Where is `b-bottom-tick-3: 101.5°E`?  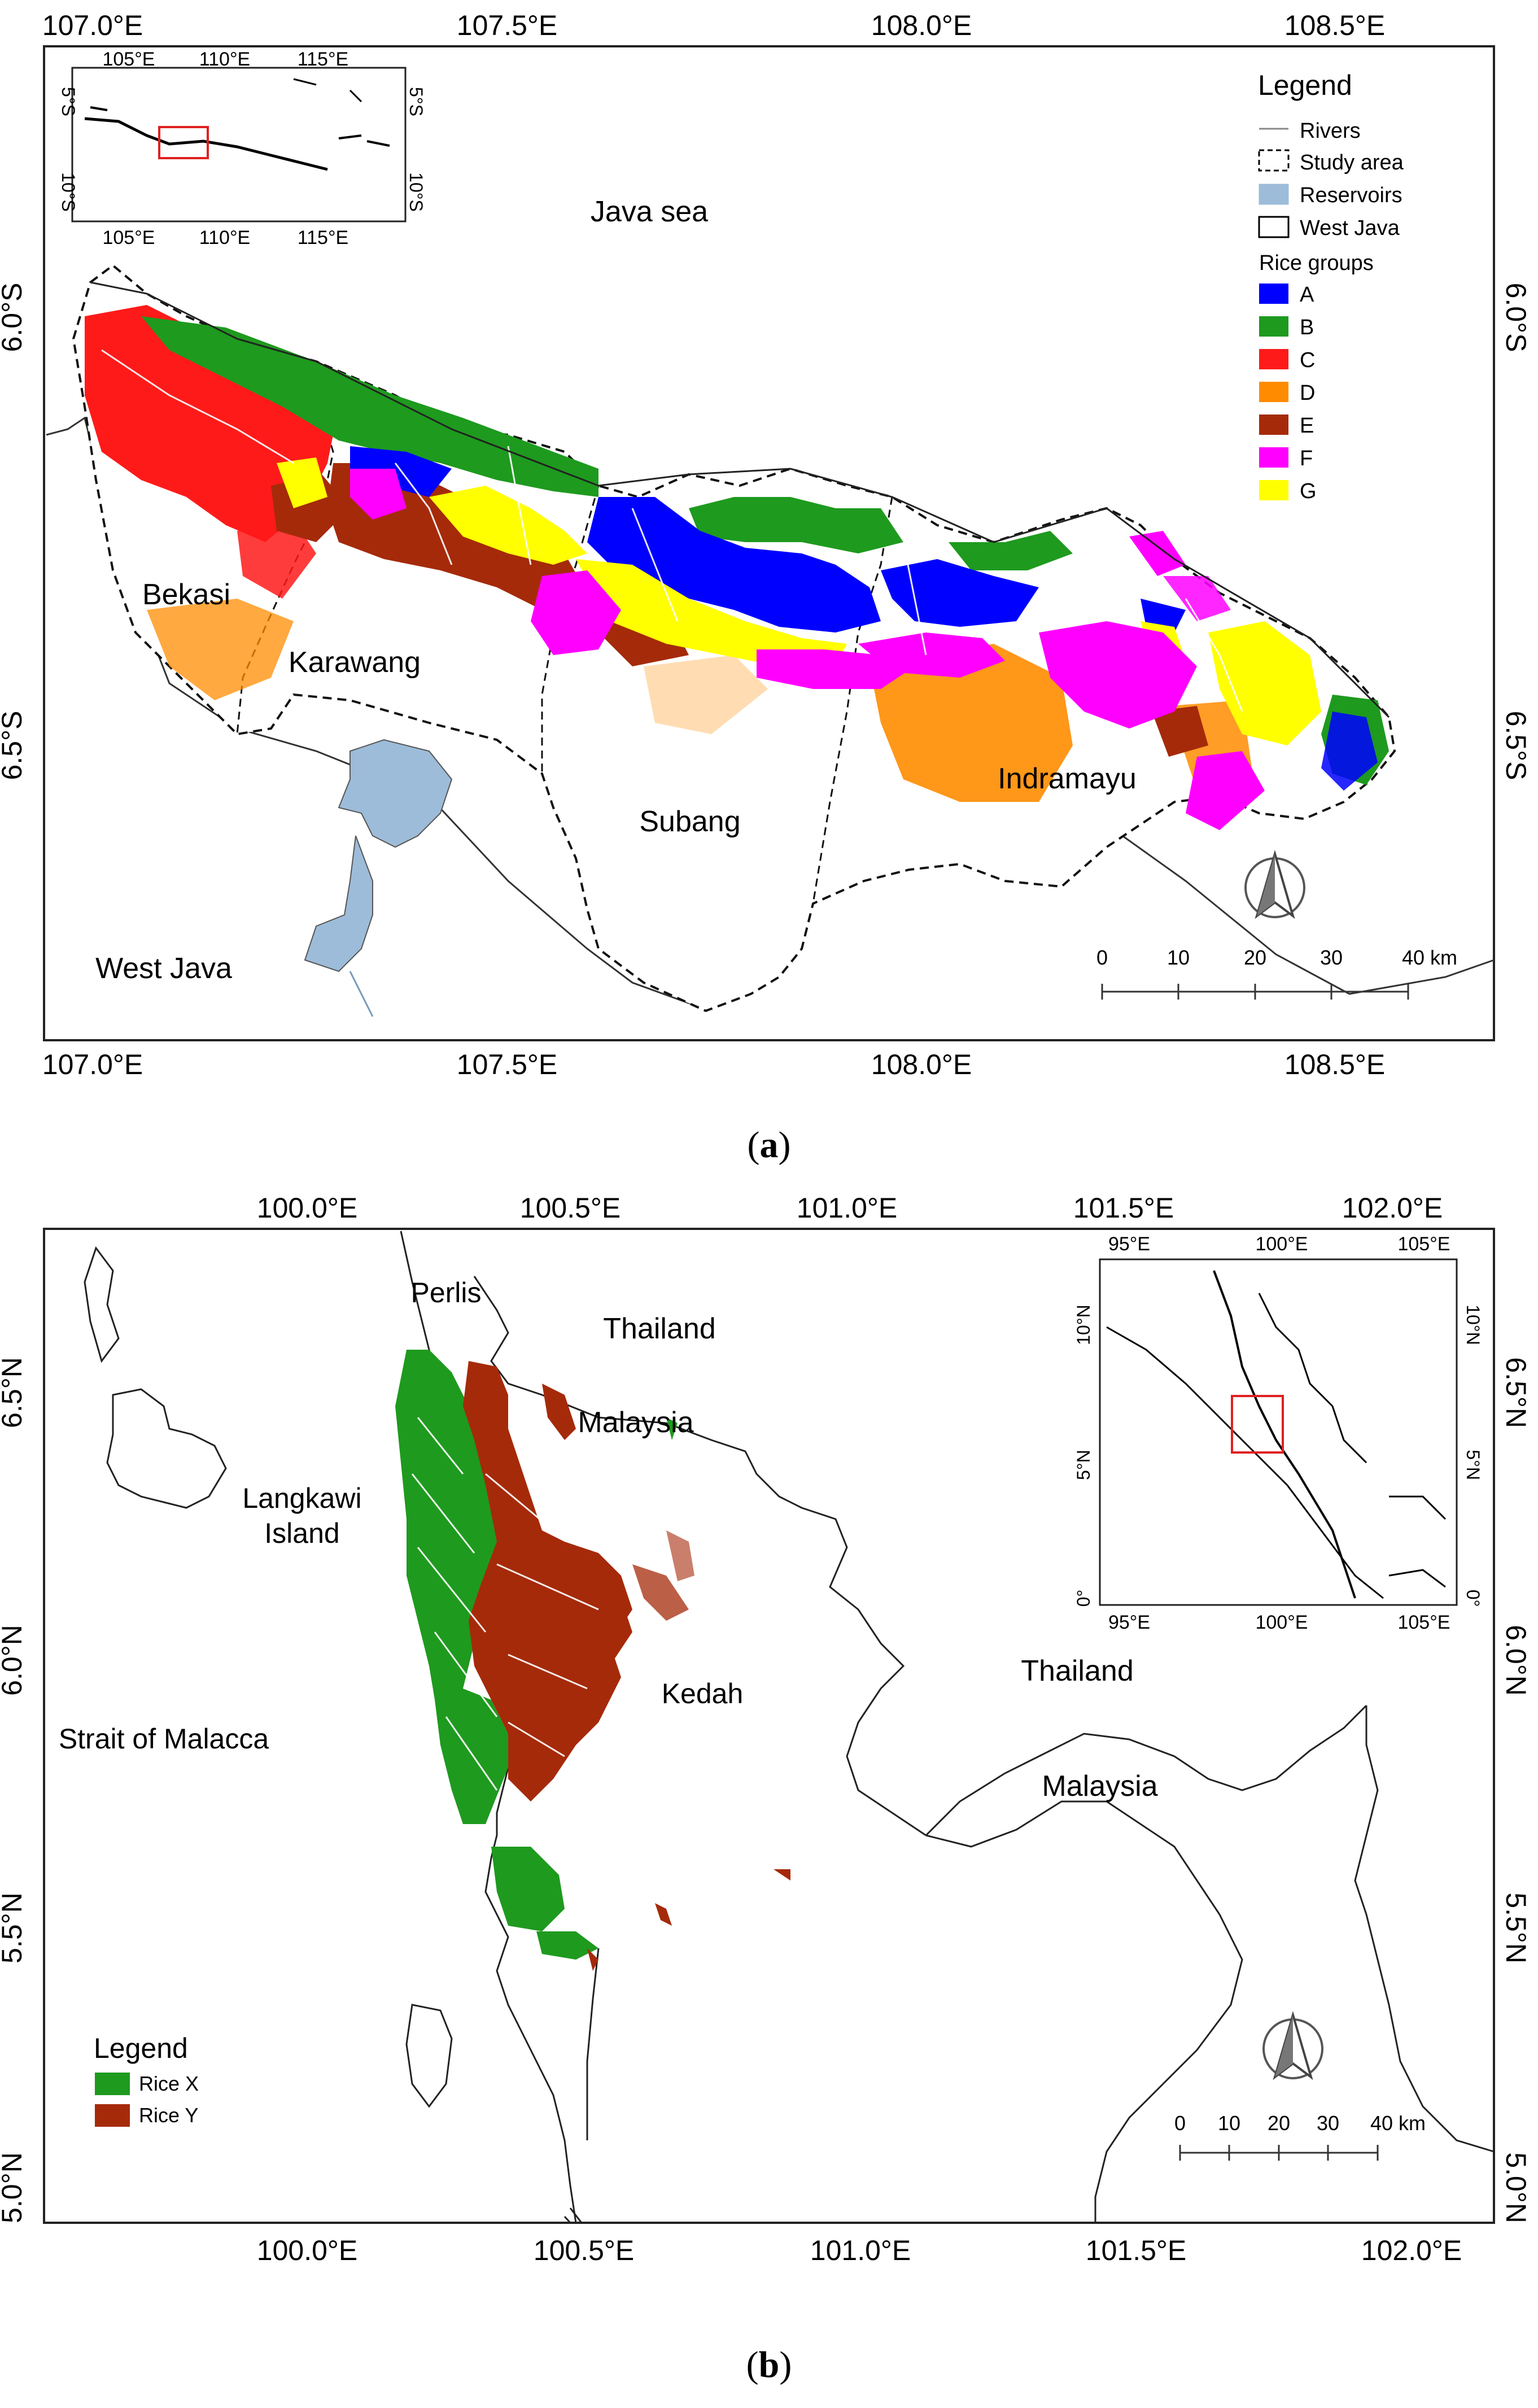
b-bottom-tick-3: 101.5°E is located at coordinates (1136, 2250).